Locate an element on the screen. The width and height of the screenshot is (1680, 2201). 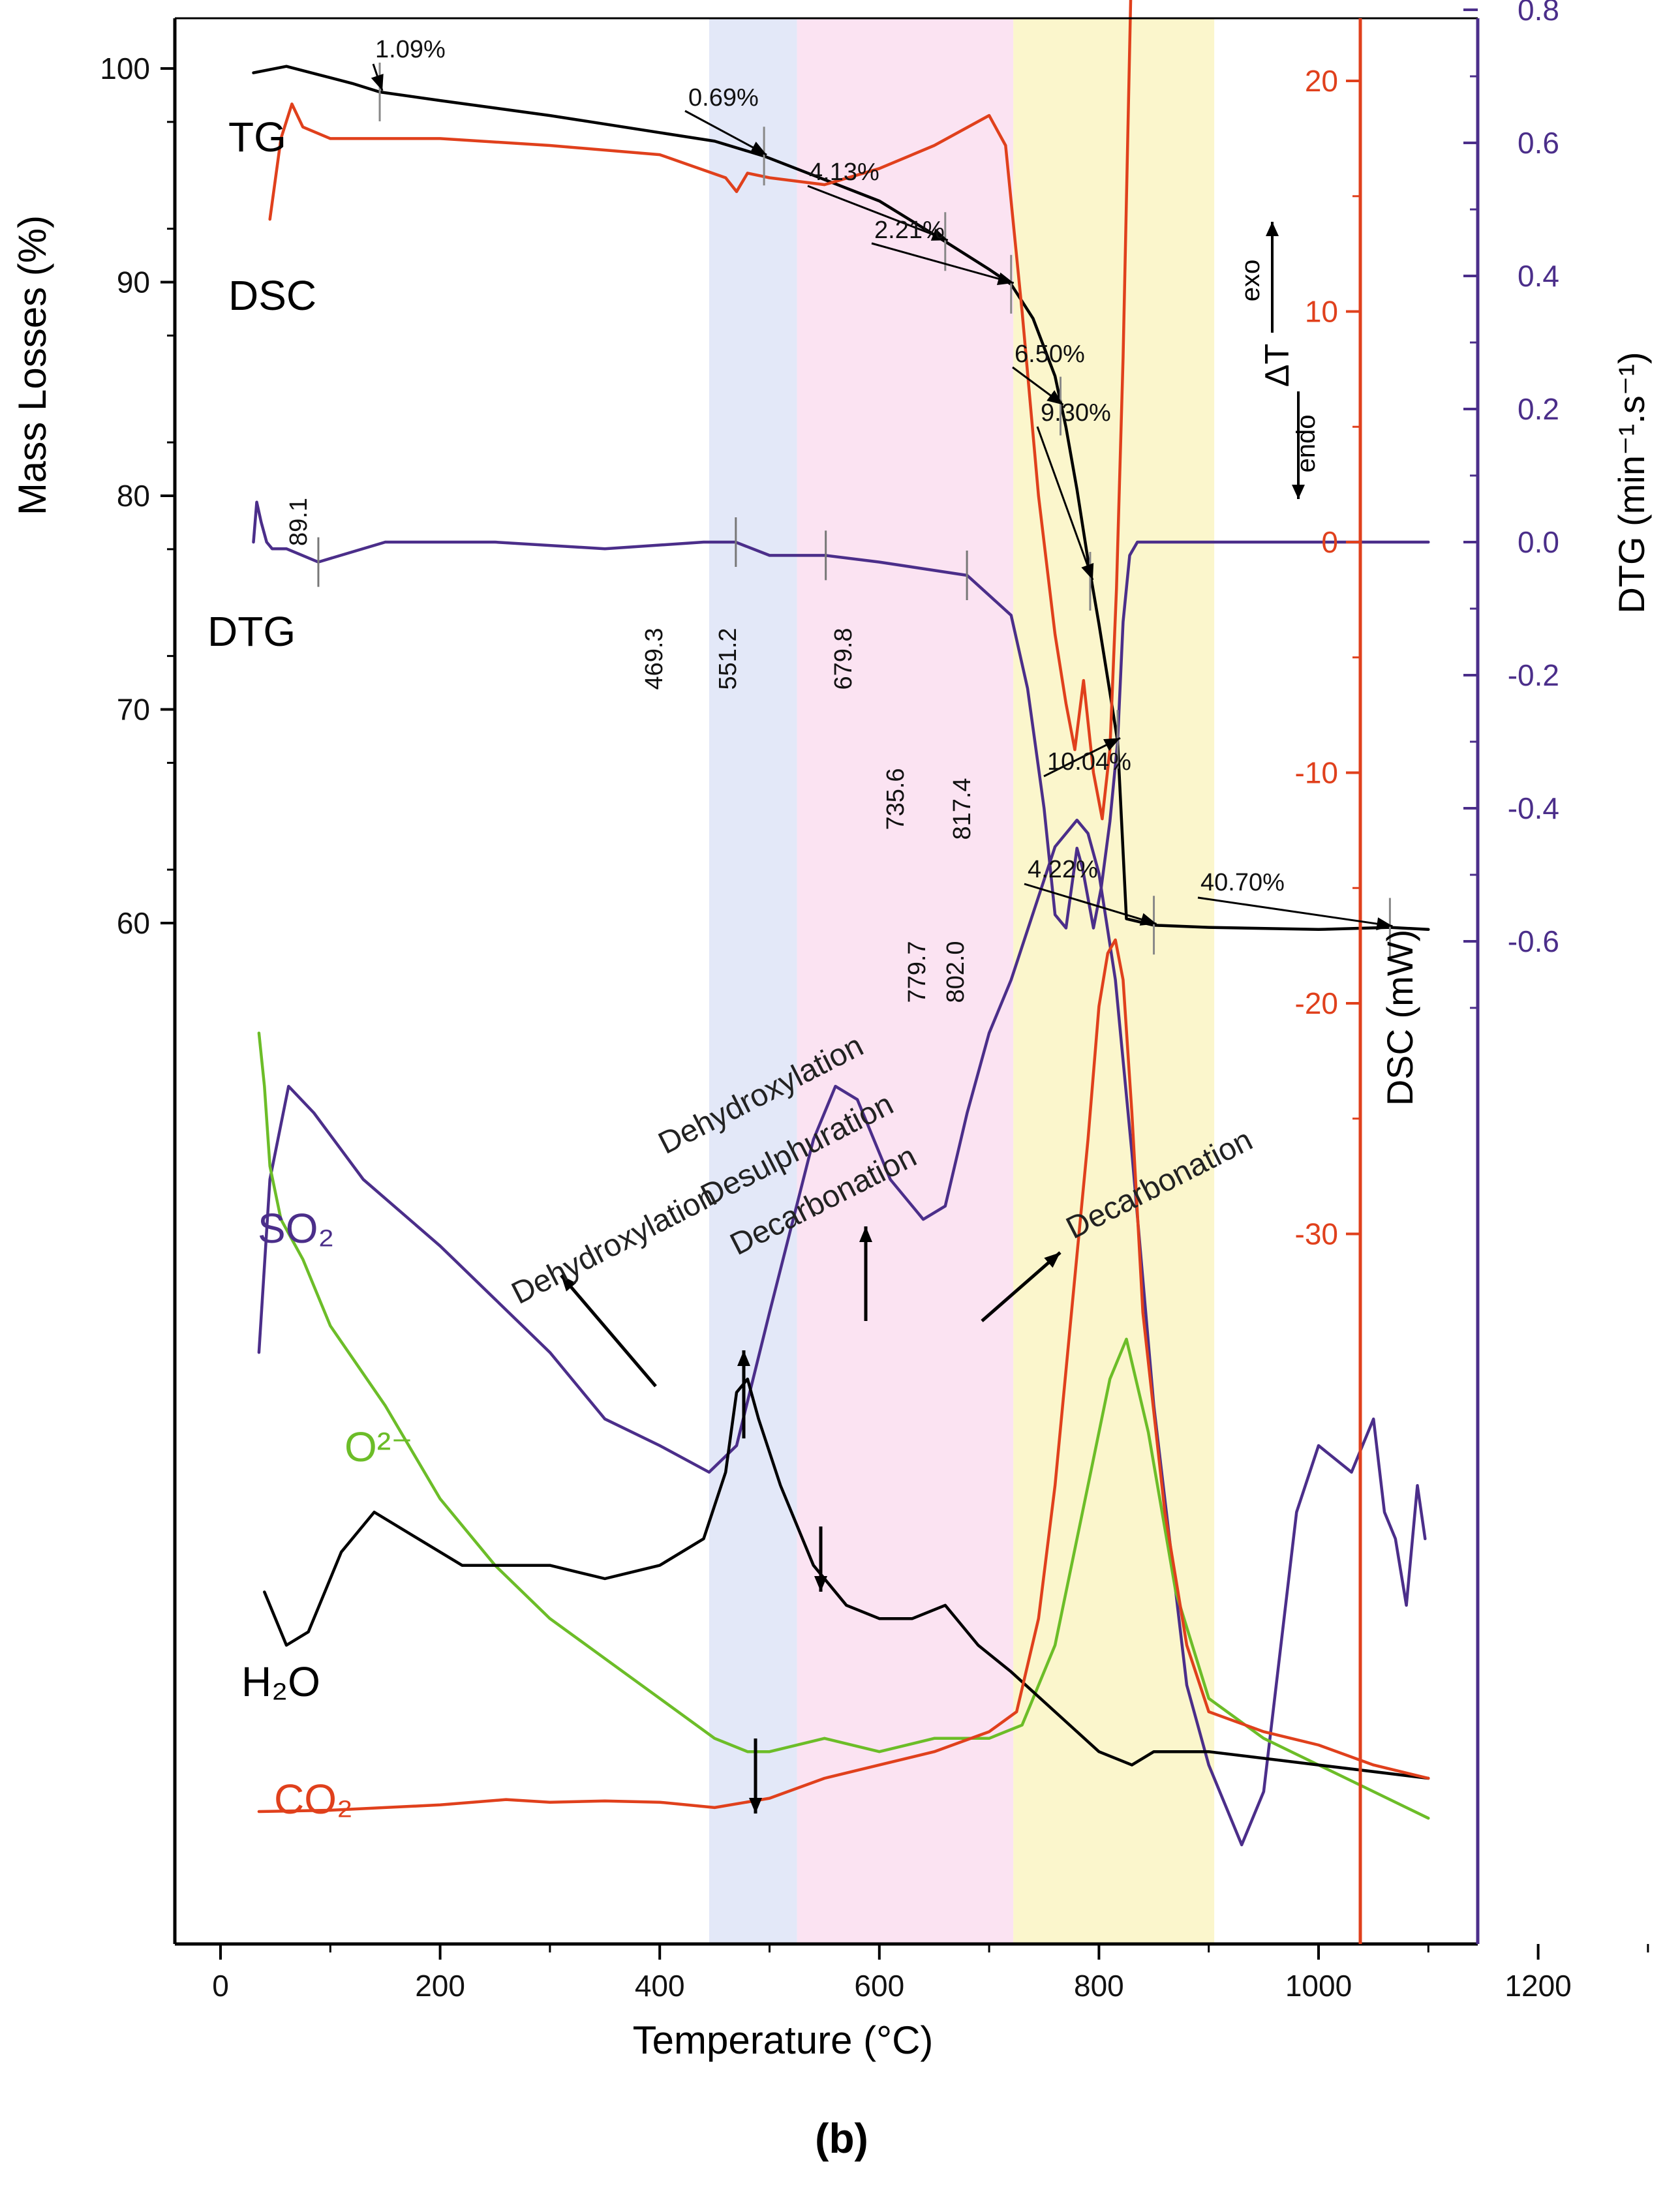
dtg-peak-label-2: 551.2 is located at coordinates (728, 659).